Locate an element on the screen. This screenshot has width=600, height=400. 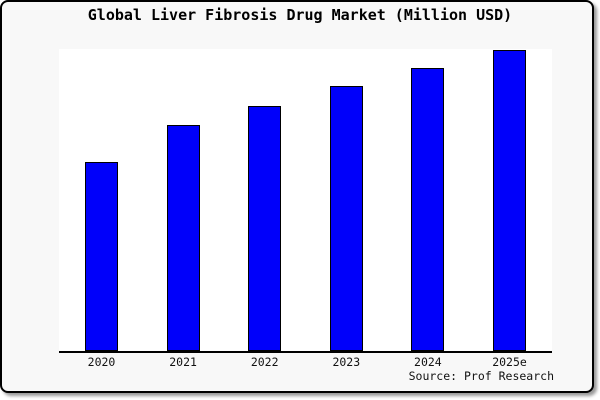
bar-2021 is located at coordinates (183, 238).